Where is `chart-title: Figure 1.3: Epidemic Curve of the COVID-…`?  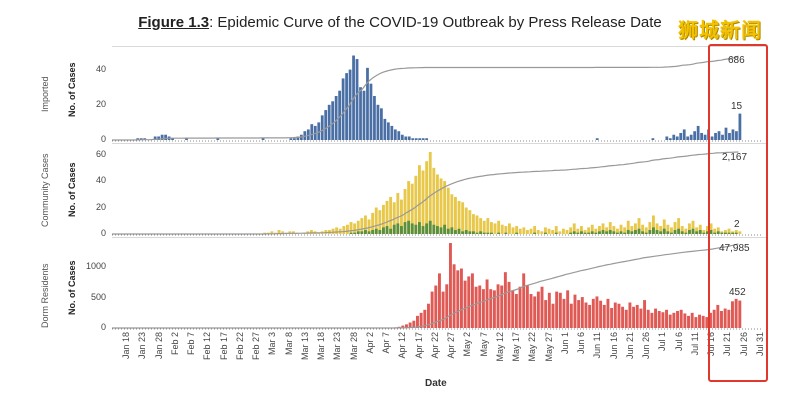 chart-title: Figure 1.3: Epidemic Curve of the COVID-… is located at coordinates (400, 22).